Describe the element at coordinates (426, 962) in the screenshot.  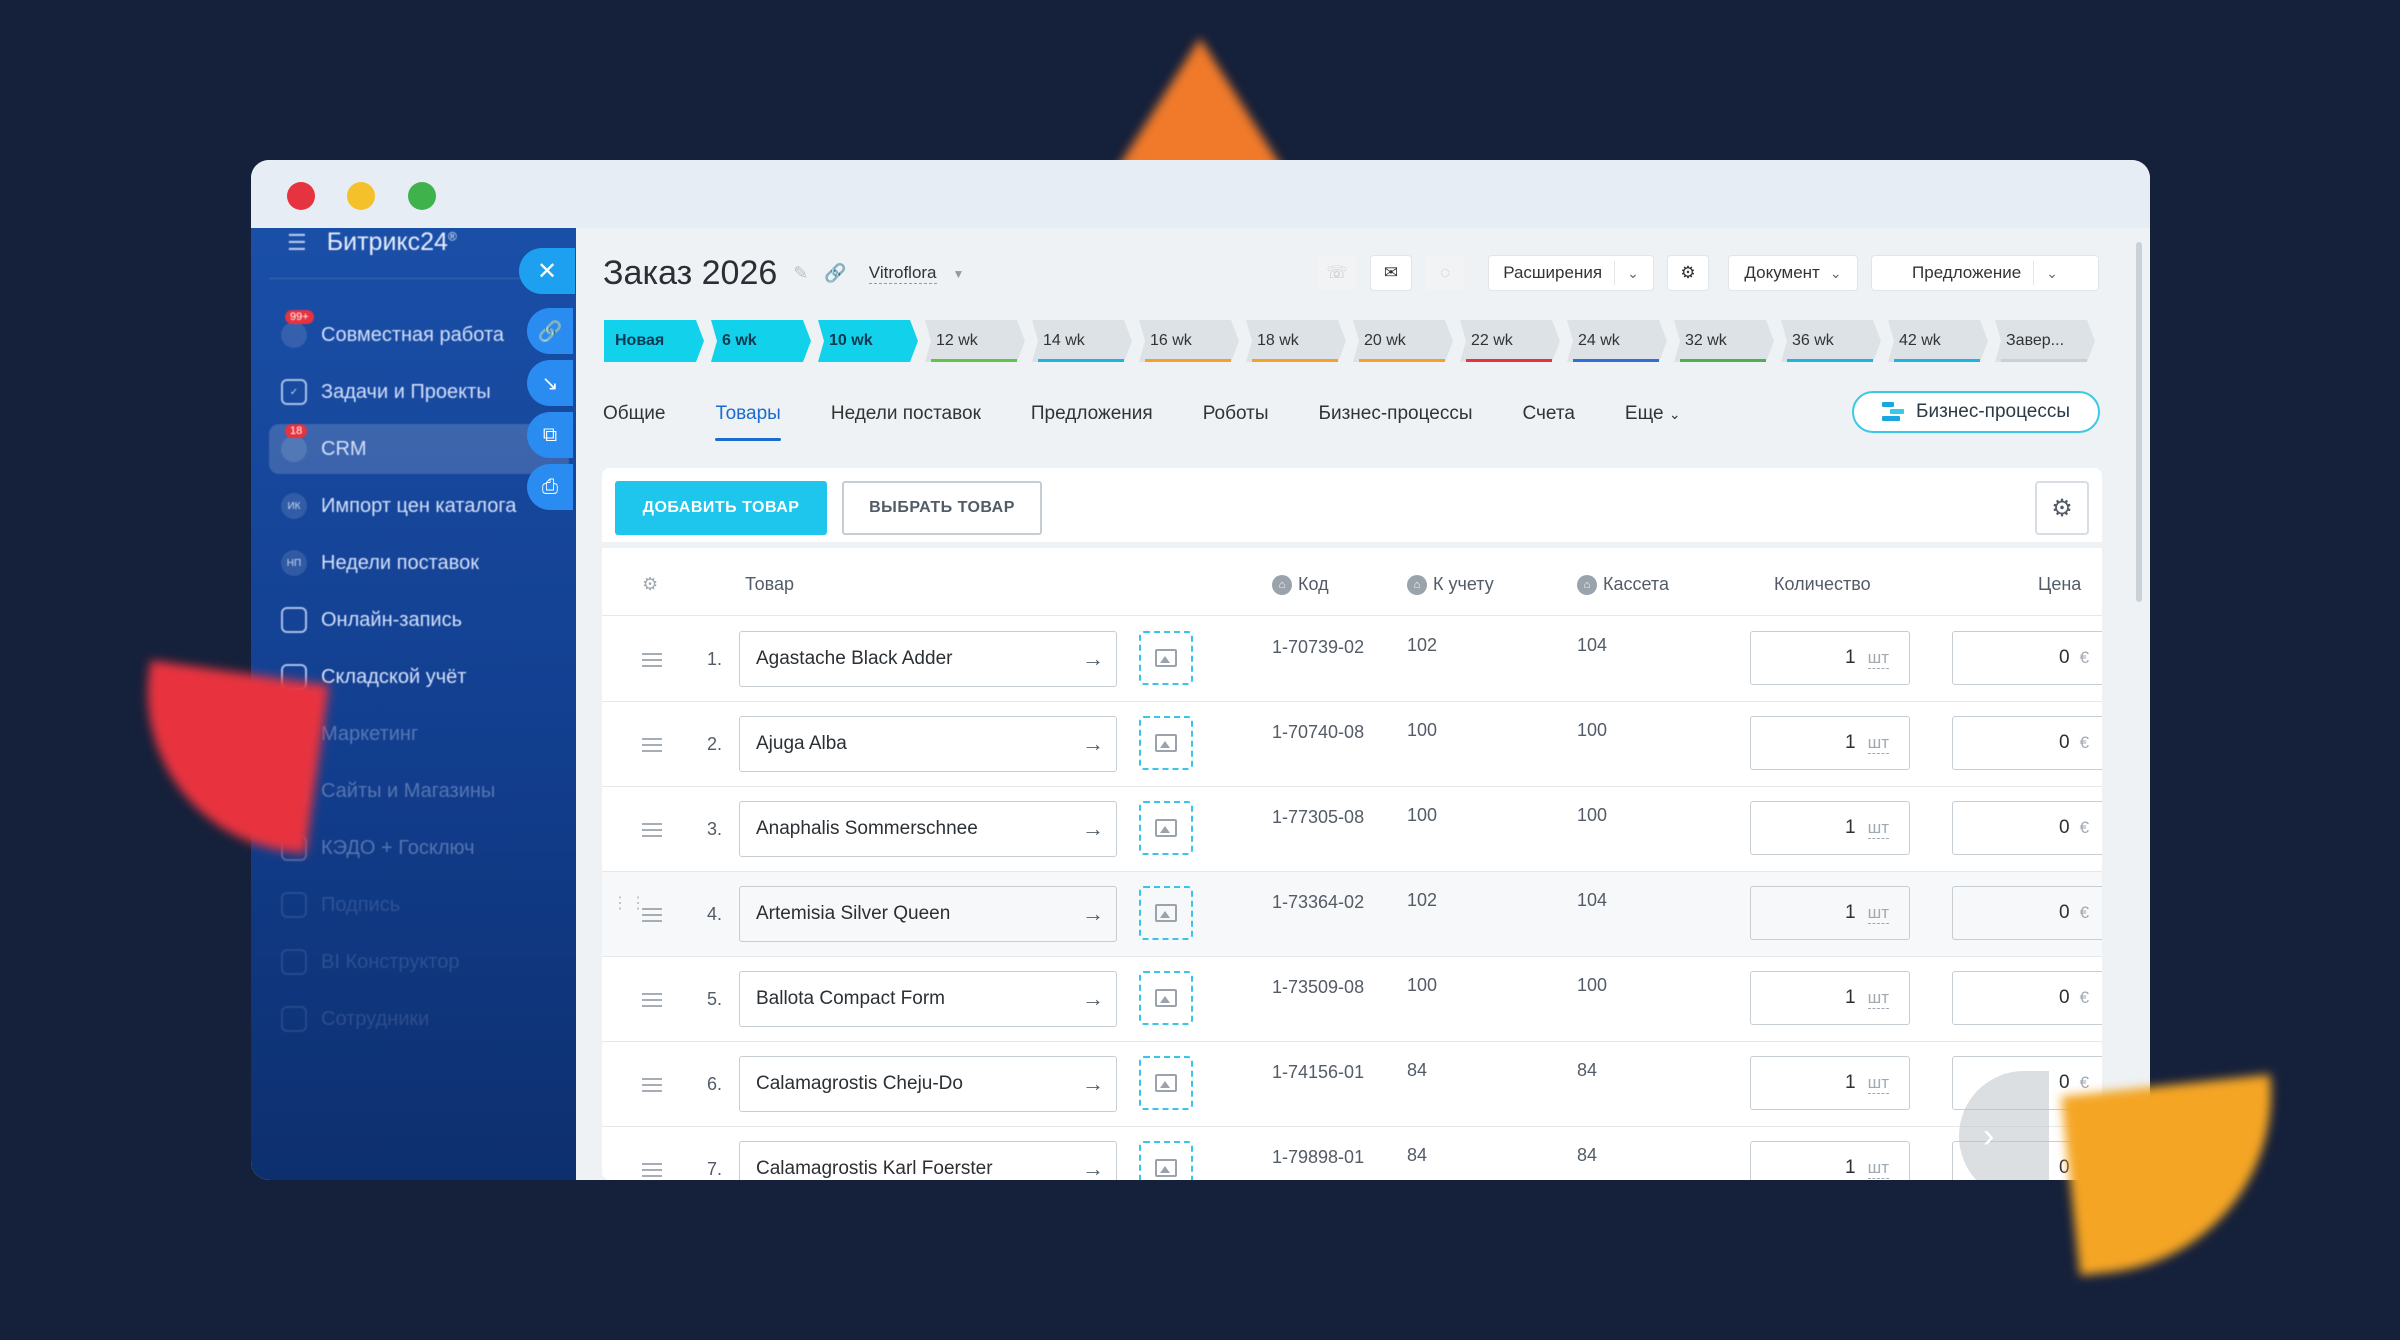
I see `sidebar-item-bi: BI Конструктор` at that location.